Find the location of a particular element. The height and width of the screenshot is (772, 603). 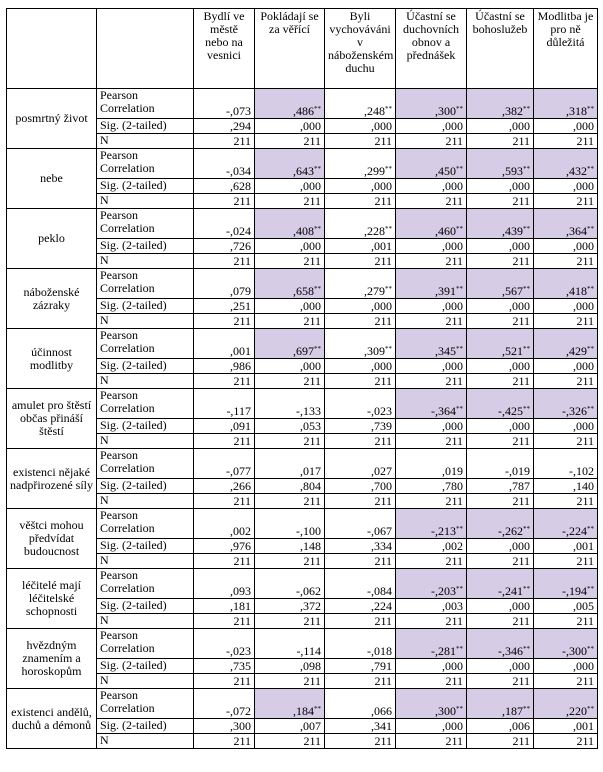

correlation-cell: -,114 is located at coordinates (289, 643).